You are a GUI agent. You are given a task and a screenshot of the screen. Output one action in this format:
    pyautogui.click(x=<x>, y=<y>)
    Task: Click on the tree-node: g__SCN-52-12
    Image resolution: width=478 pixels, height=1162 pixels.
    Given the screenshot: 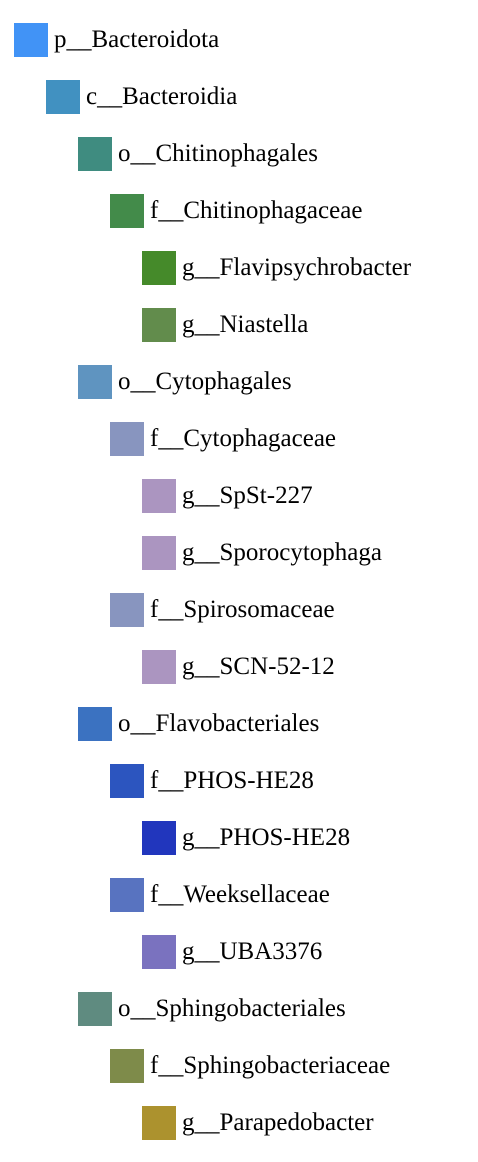 What is the action you would take?
    pyautogui.click(x=238, y=667)
    